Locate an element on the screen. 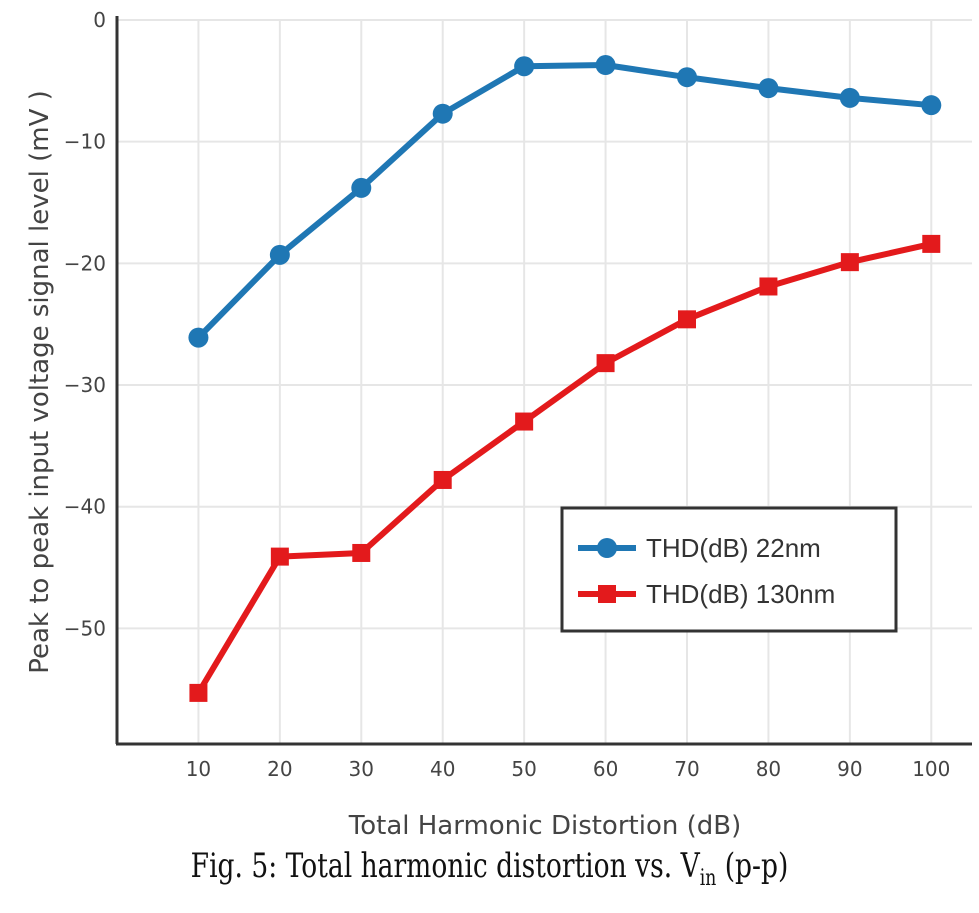 This screenshot has width=979, height=913. x-tick-label: 80 is located at coordinates (768, 769).